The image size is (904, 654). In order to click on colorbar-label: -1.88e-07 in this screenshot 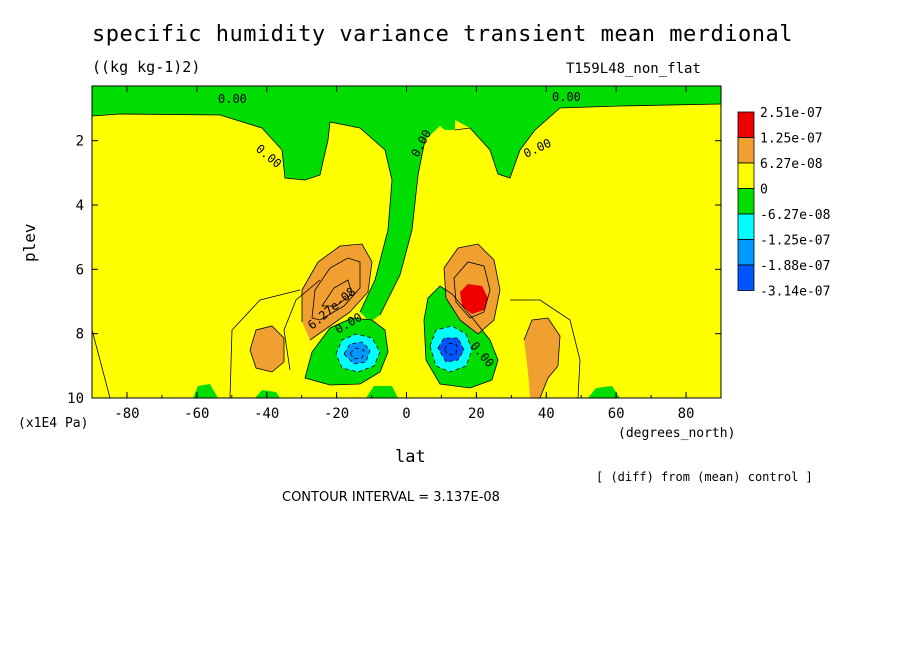, I will do `click(795, 266)`.